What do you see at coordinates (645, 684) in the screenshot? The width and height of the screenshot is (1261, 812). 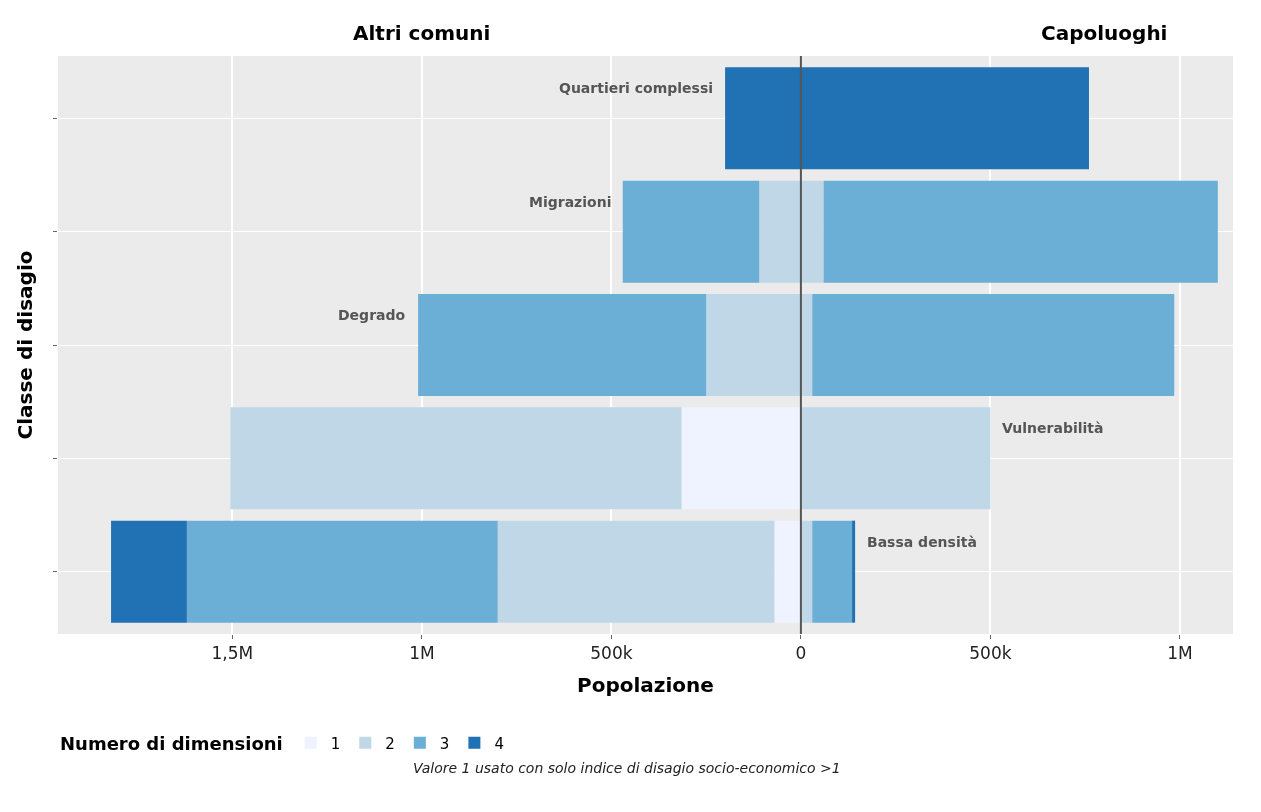 I see `x-axis-title: Popolazione` at bounding box center [645, 684].